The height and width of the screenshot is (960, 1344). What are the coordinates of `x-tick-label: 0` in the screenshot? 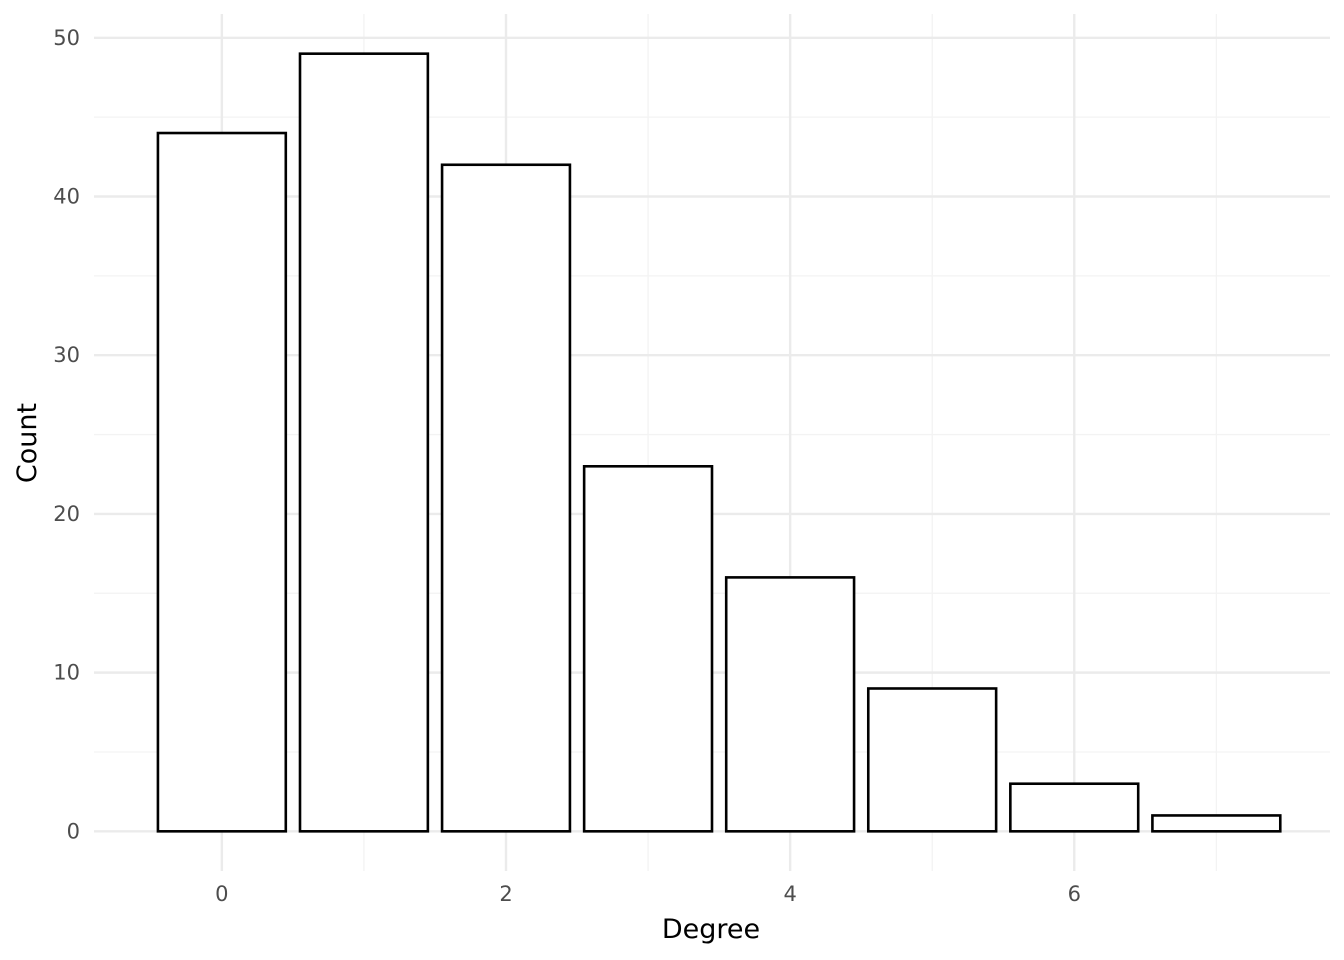 It's located at (221, 894).